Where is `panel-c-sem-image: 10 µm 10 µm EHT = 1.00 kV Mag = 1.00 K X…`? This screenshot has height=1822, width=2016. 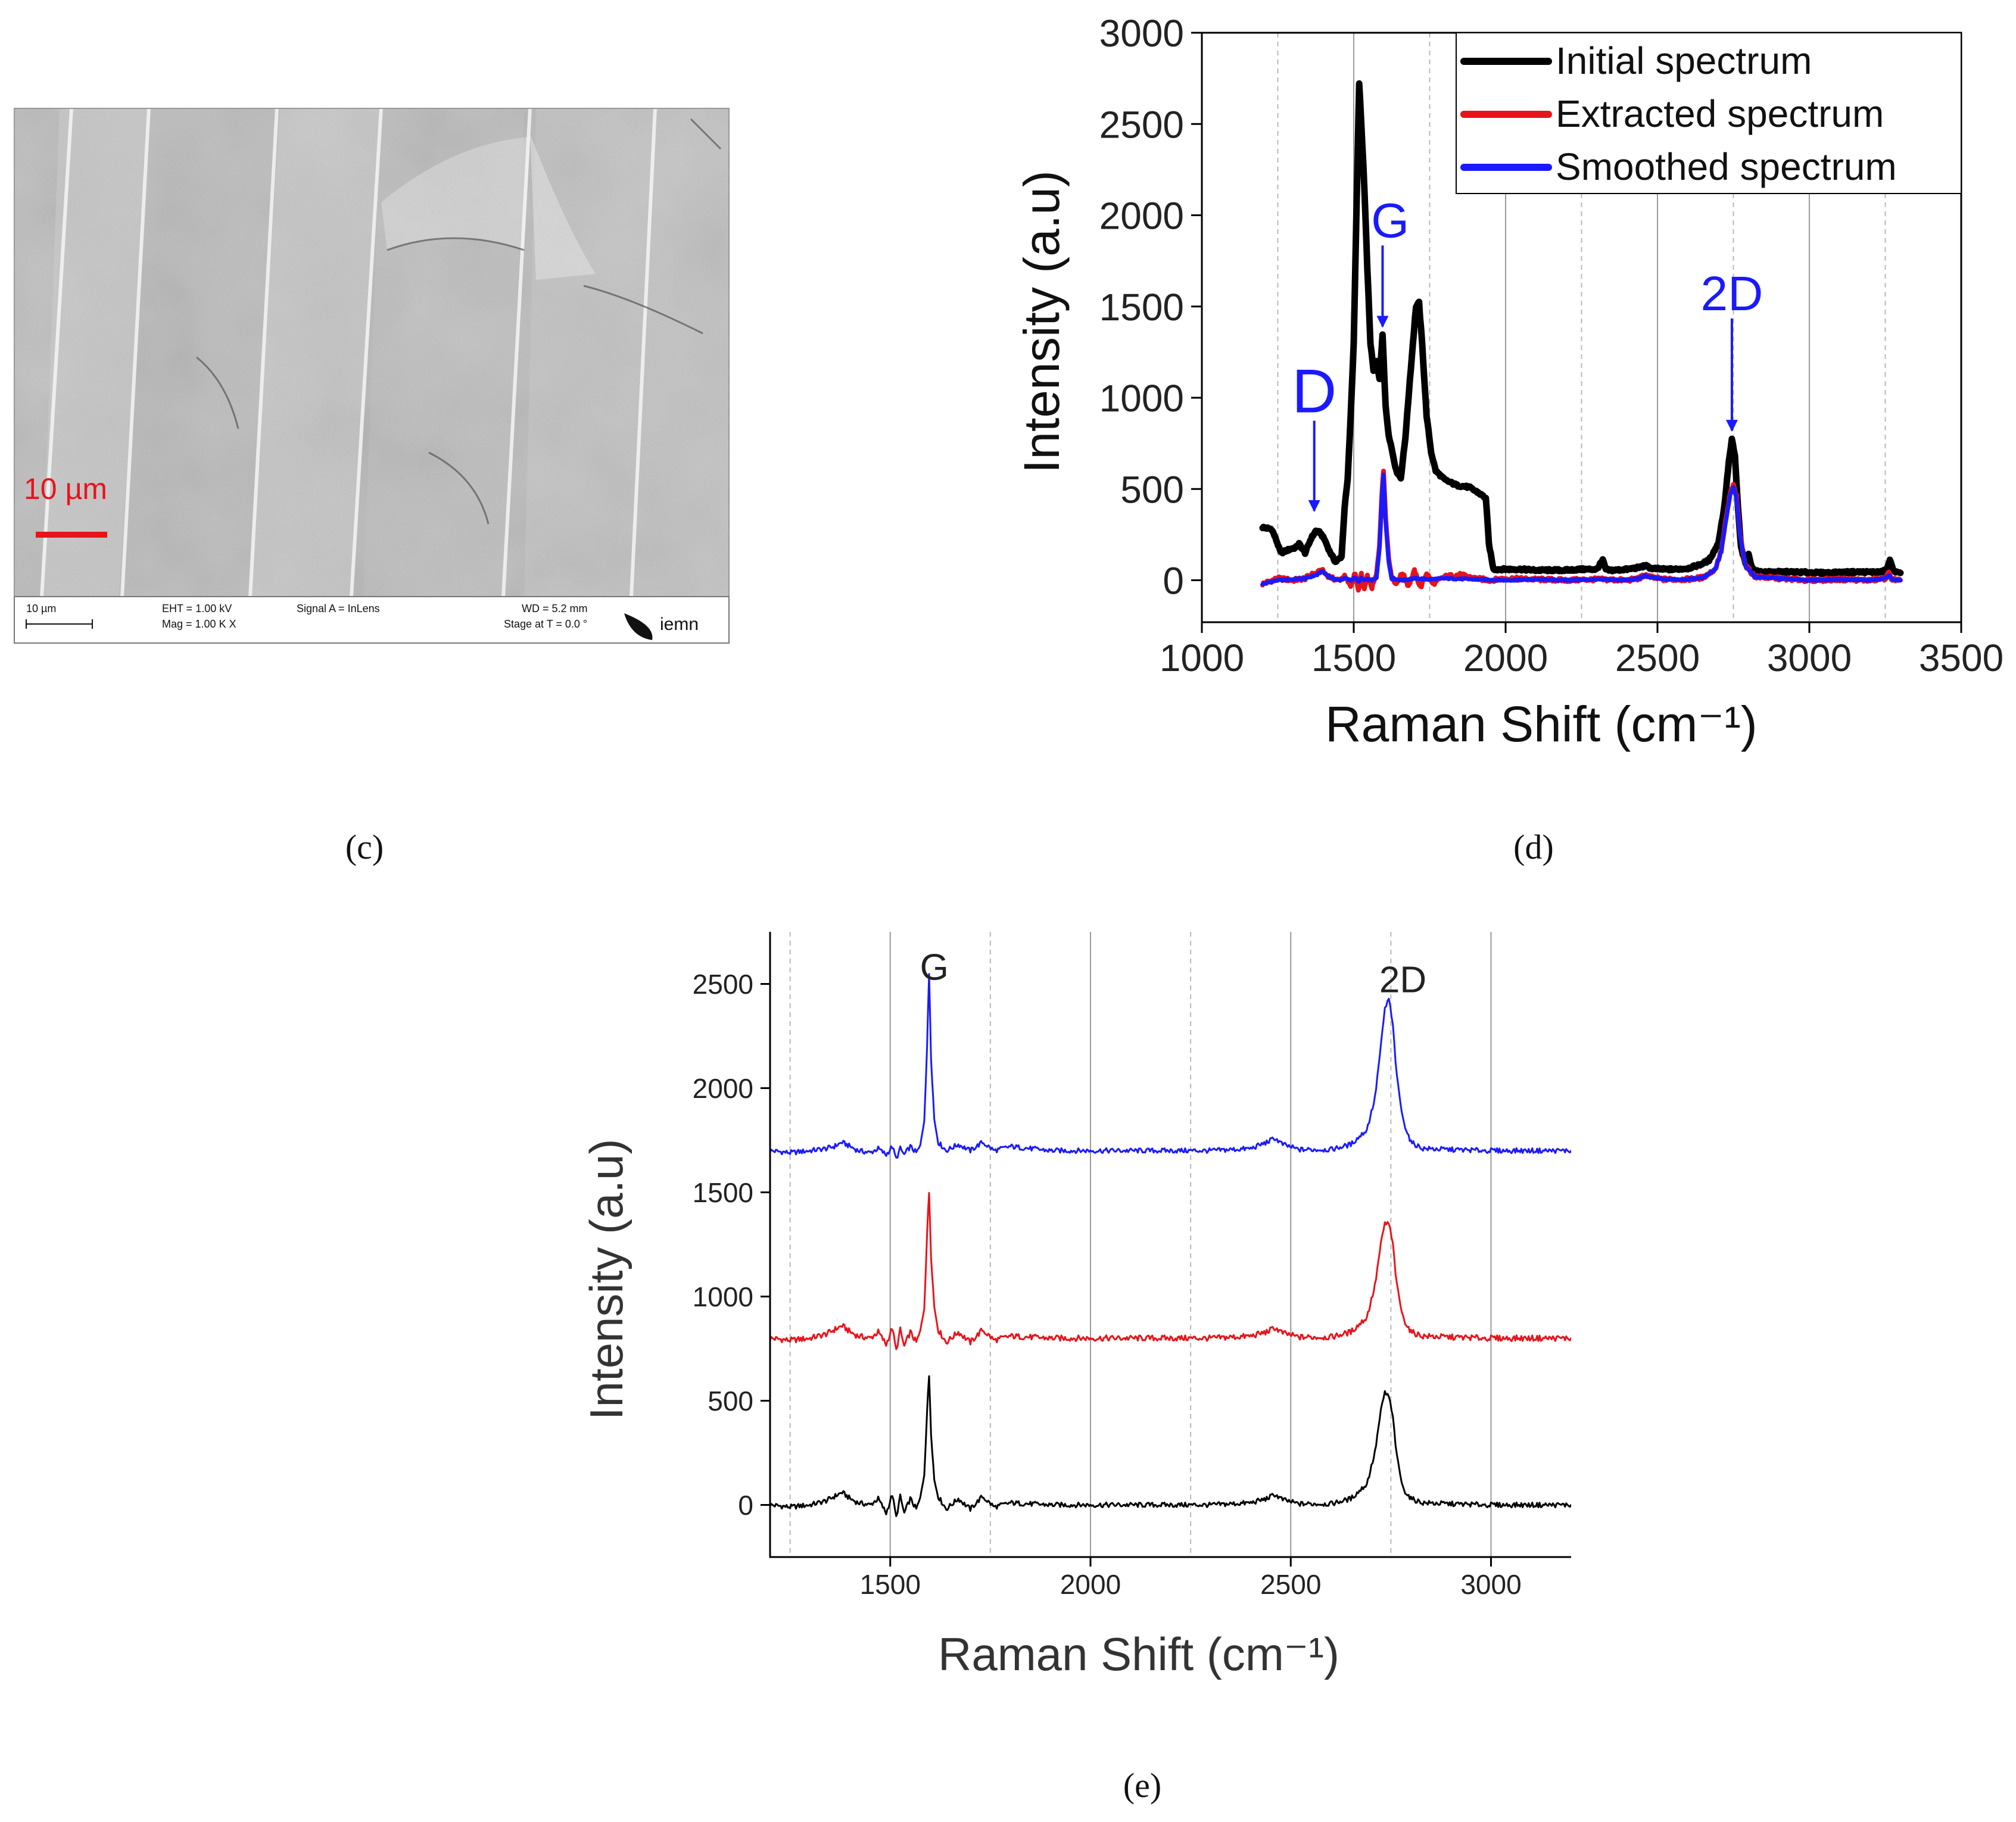
panel-c-sem-image: 10 µm 10 µm EHT = 1.00 kV Mag = 1.00 K X… is located at coordinates (372, 376).